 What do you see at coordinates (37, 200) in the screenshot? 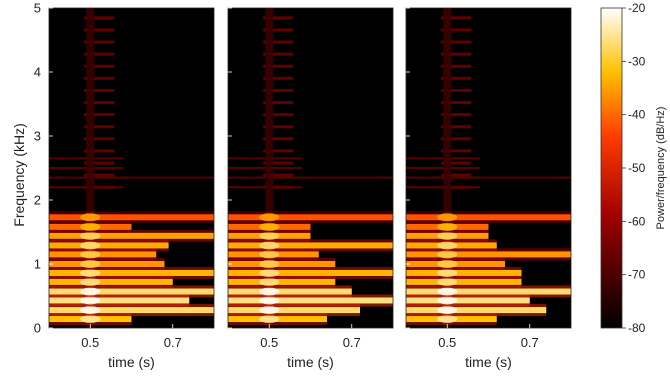
I see `y-tick-label: 2` at bounding box center [37, 200].